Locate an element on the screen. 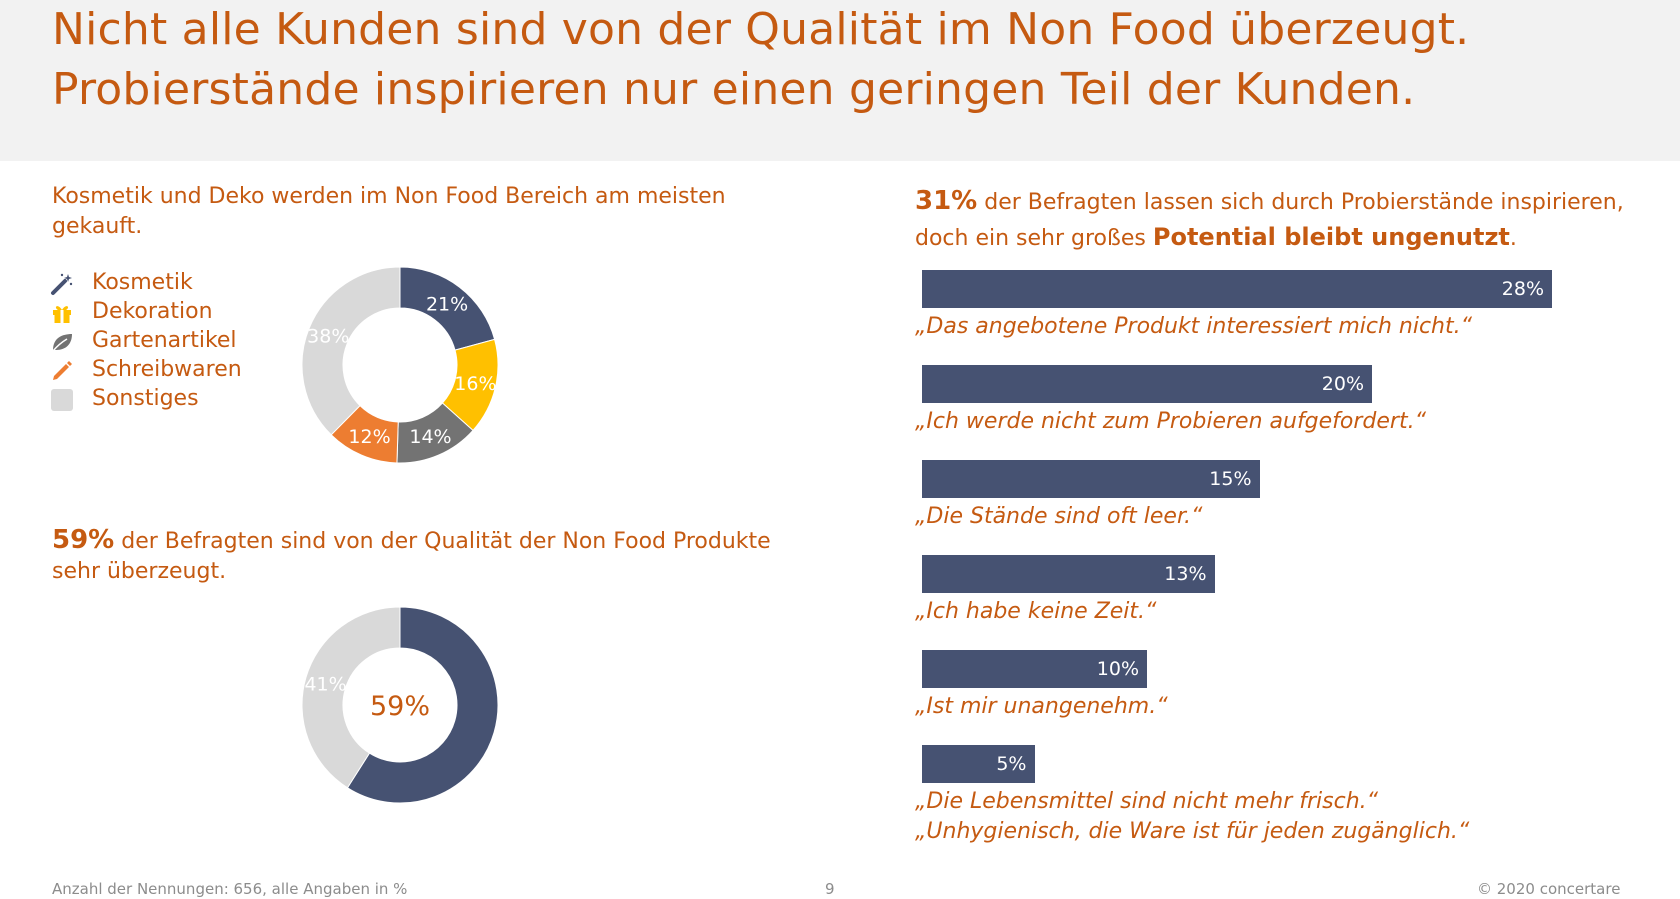 Image resolution: width=1680 pixels, height=899 pixels. bar-value-label: 10% is located at coordinates (1117, 669).